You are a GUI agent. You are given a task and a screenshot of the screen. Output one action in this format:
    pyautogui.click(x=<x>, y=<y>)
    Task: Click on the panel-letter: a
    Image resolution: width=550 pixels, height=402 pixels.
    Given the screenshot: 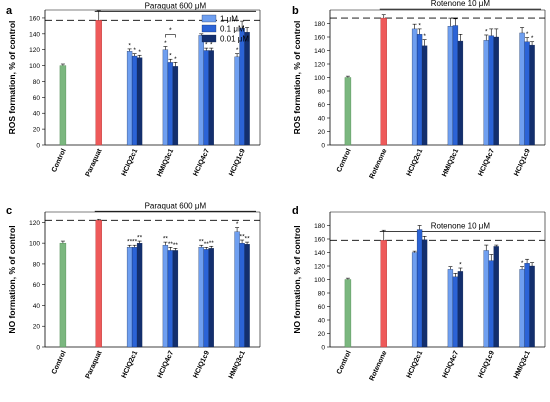 What is the action you would take?
    pyautogui.click(x=9, y=11)
    